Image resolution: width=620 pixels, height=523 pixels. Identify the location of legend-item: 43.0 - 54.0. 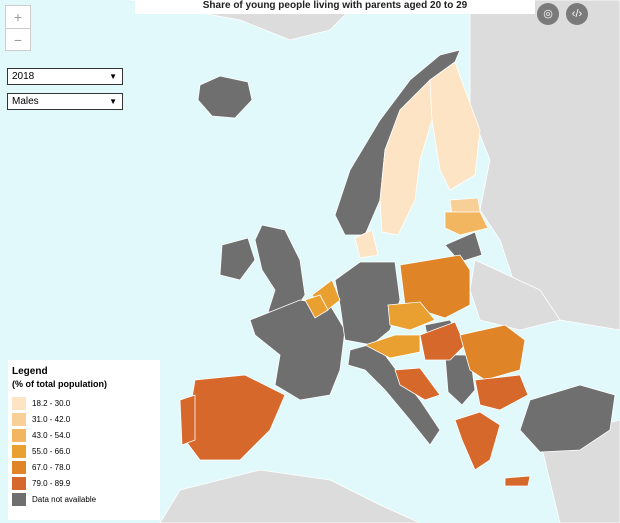
(86, 435).